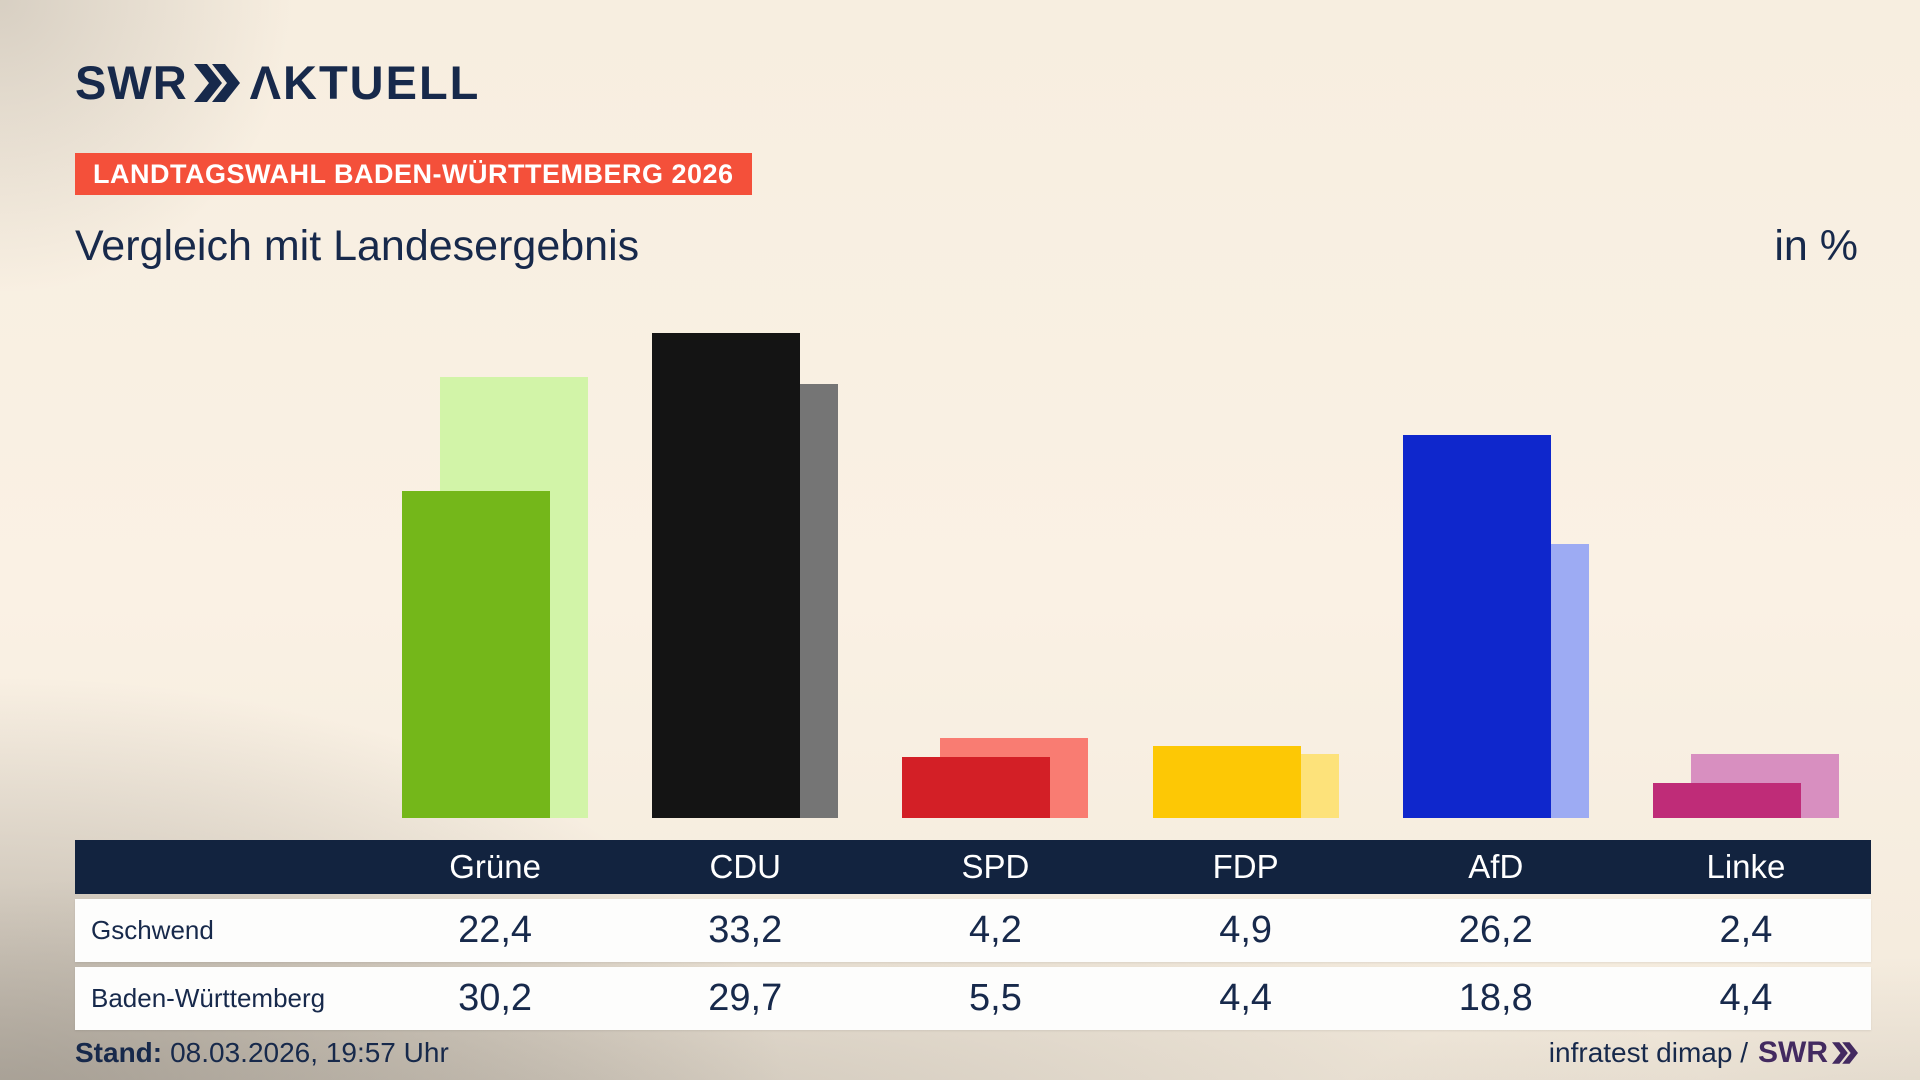  I want to click on stand-timestamp: Stand: 08.03.2026, 19:57 Uhr, so click(262, 1053).